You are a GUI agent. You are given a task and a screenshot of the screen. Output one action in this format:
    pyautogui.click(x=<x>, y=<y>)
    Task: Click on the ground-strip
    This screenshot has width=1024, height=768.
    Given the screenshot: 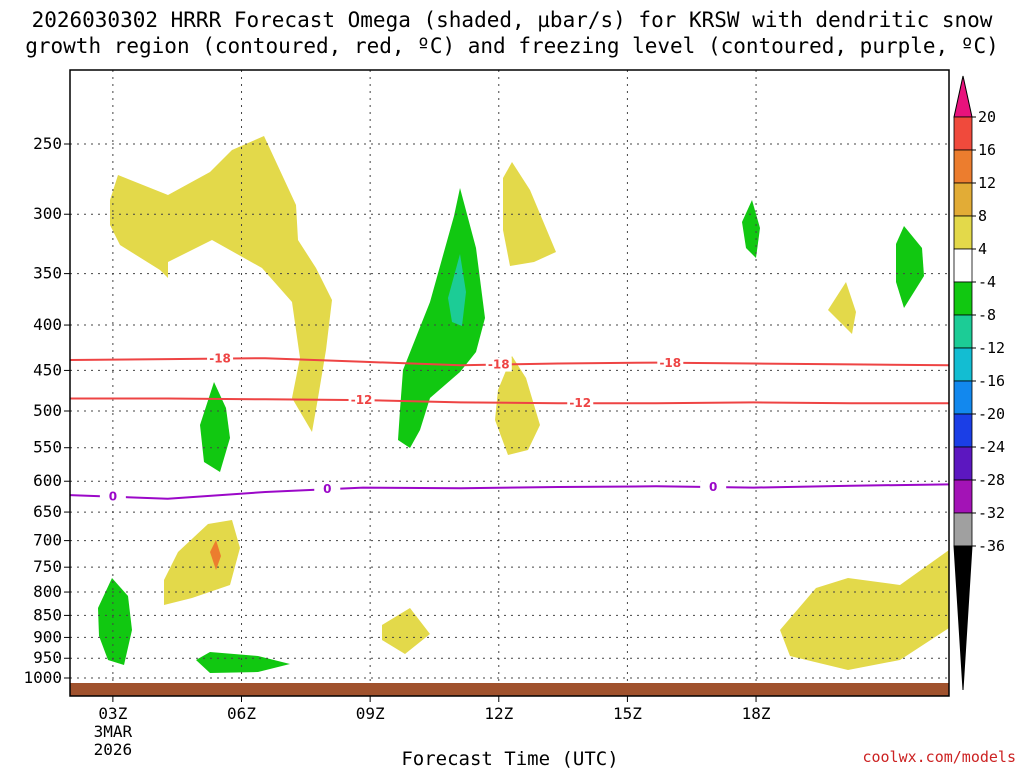 What is the action you would take?
    pyautogui.click(x=509, y=689)
    